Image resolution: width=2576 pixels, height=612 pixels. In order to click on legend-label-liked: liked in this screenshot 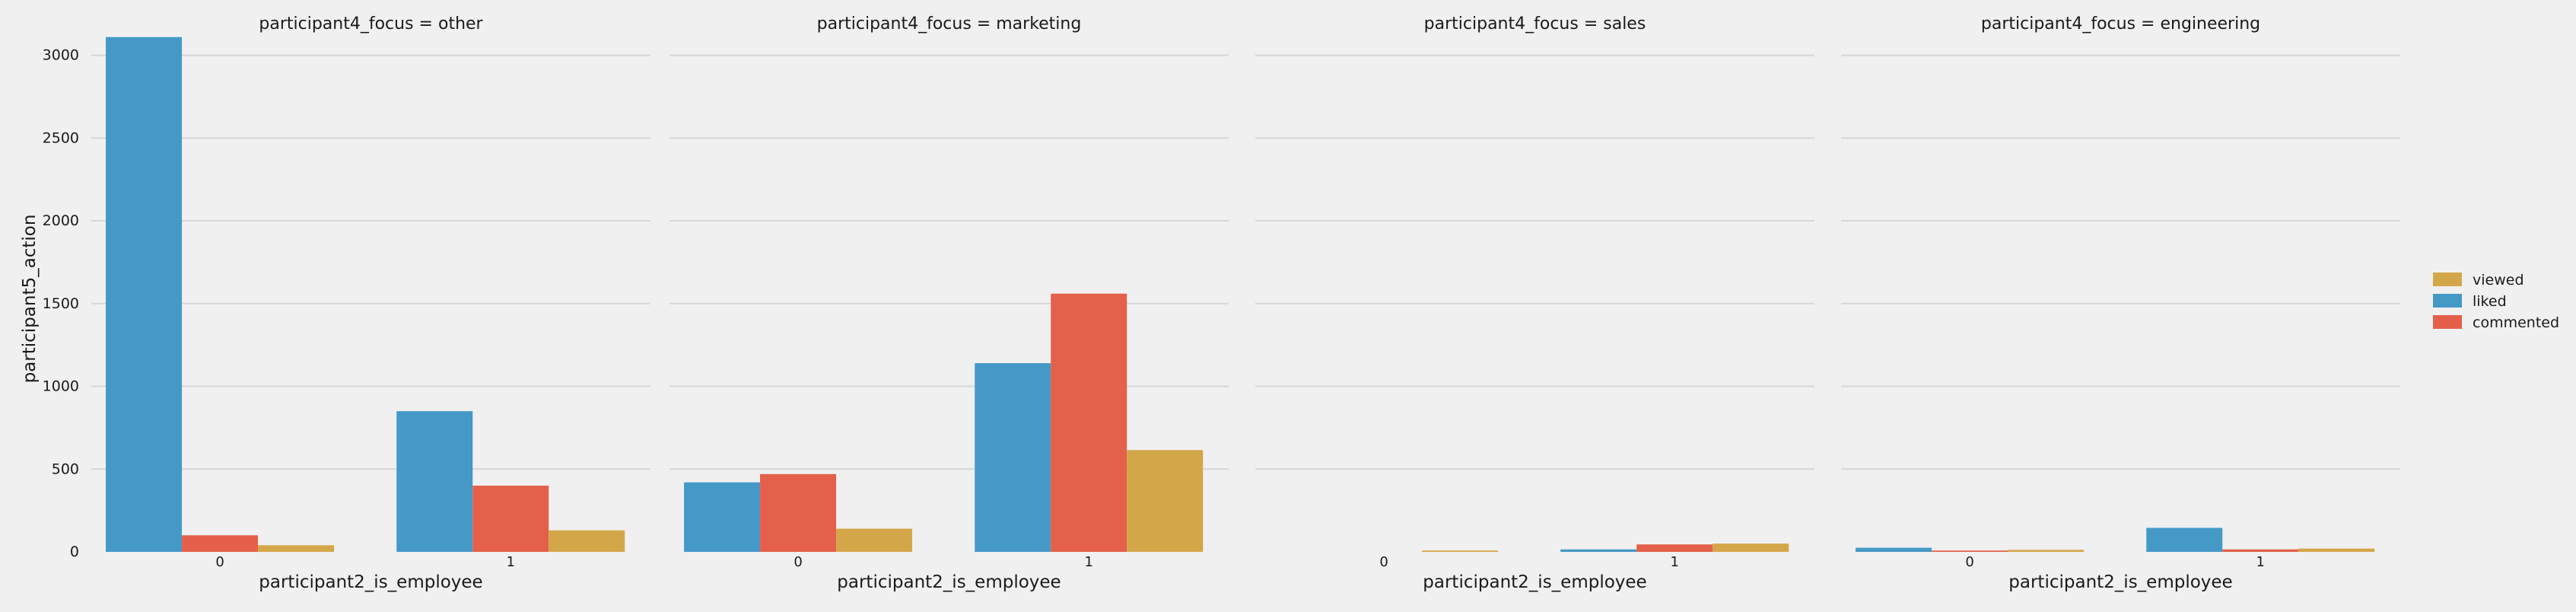, I will do `click(2490, 301)`.